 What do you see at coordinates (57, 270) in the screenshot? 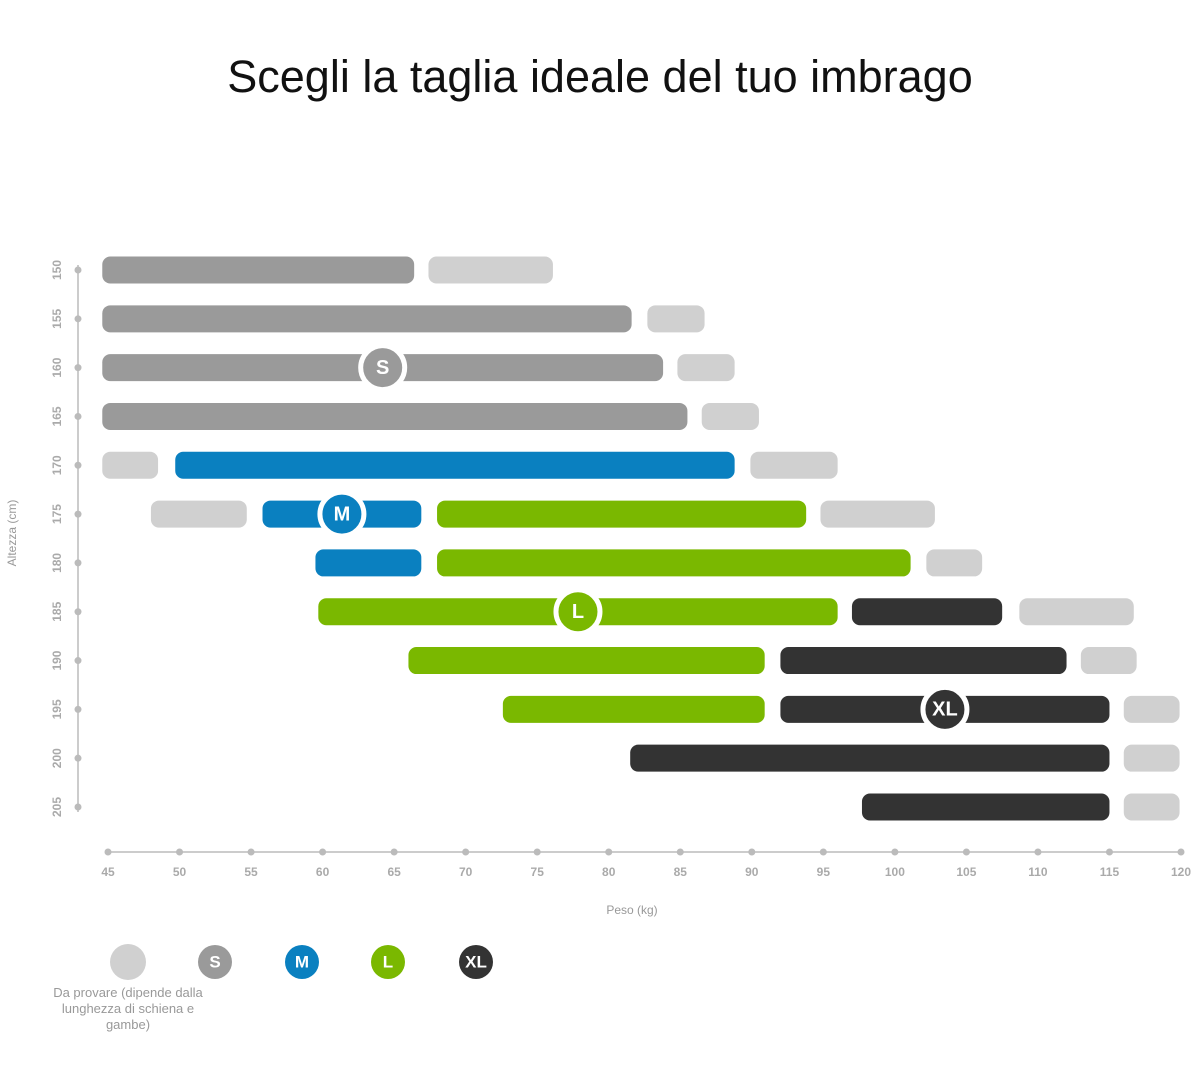
I see `y-tick-label: 150` at bounding box center [57, 270].